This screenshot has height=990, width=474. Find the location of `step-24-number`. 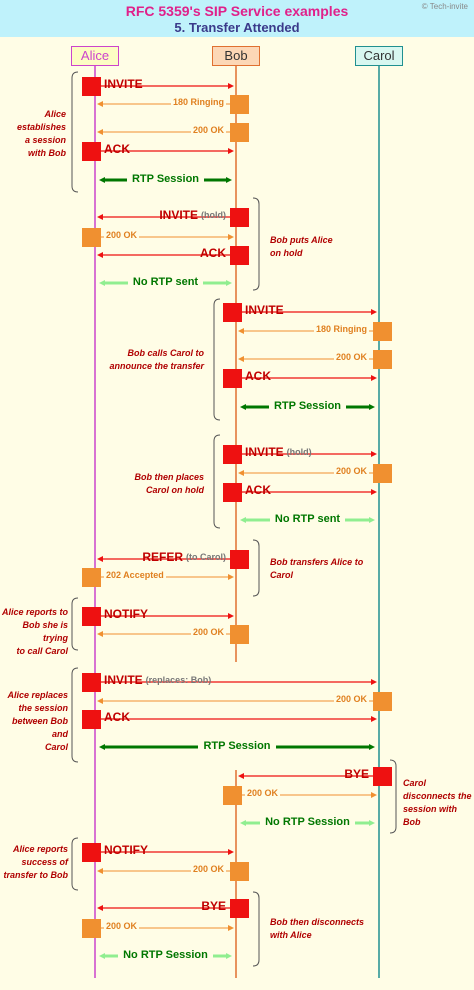

step-24-number is located at coordinates (91, 852).